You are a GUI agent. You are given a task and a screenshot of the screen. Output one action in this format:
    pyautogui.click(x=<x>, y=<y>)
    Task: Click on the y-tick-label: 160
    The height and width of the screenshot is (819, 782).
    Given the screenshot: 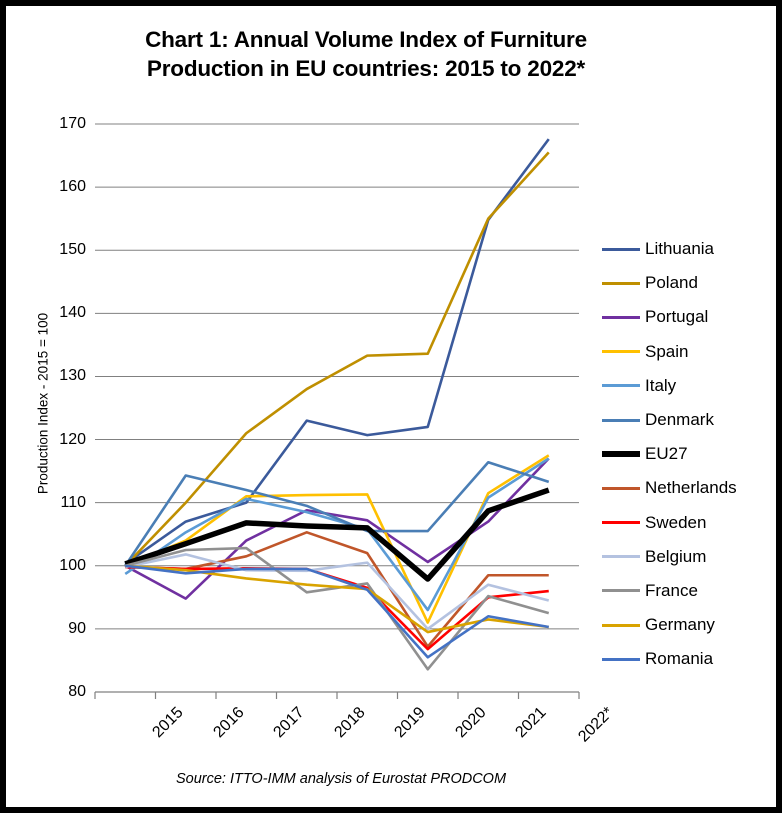 What is the action you would take?
    pyautogui.click(x=72, y=187)
    